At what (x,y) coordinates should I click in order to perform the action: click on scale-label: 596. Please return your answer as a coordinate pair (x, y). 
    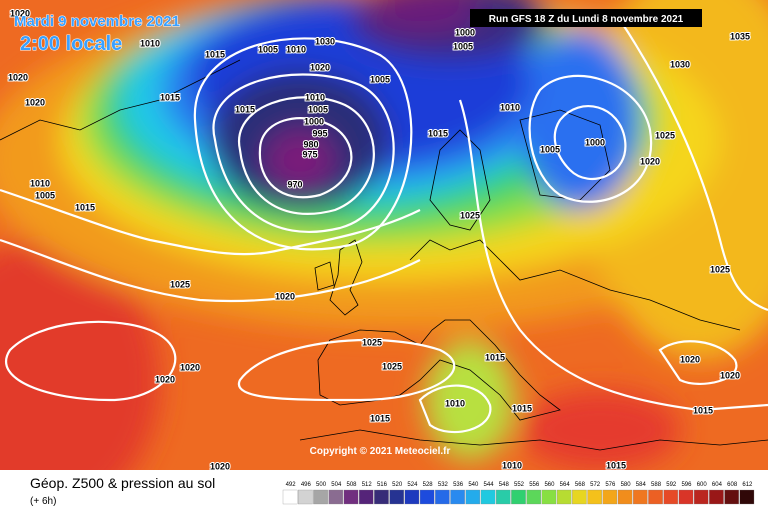
    Looking at the image, I should click on (686, 485).